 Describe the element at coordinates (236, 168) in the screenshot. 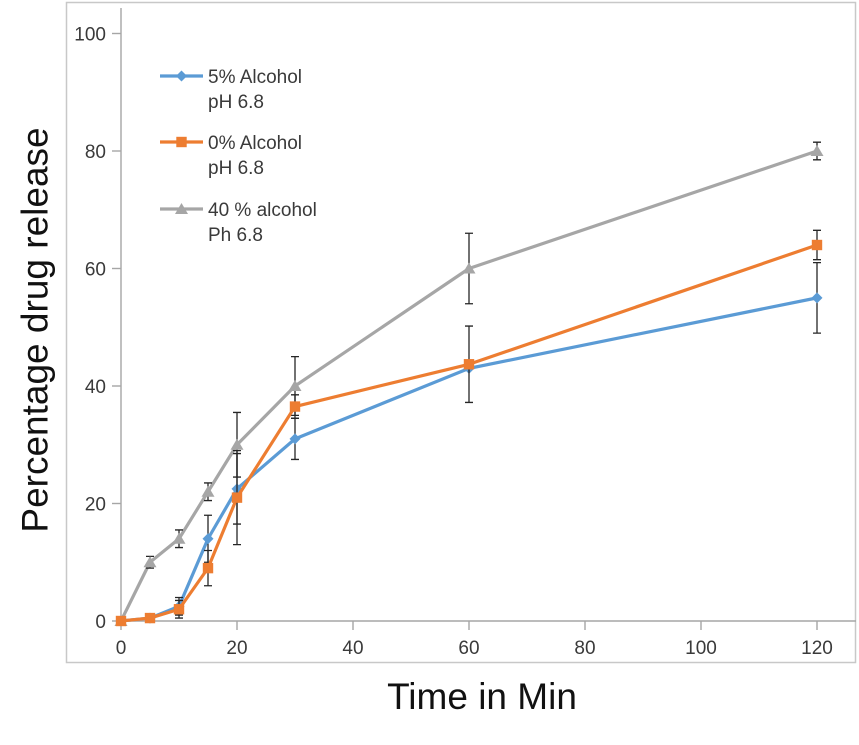

I see `legend-label-line2-1: pH 6.8` at that location.